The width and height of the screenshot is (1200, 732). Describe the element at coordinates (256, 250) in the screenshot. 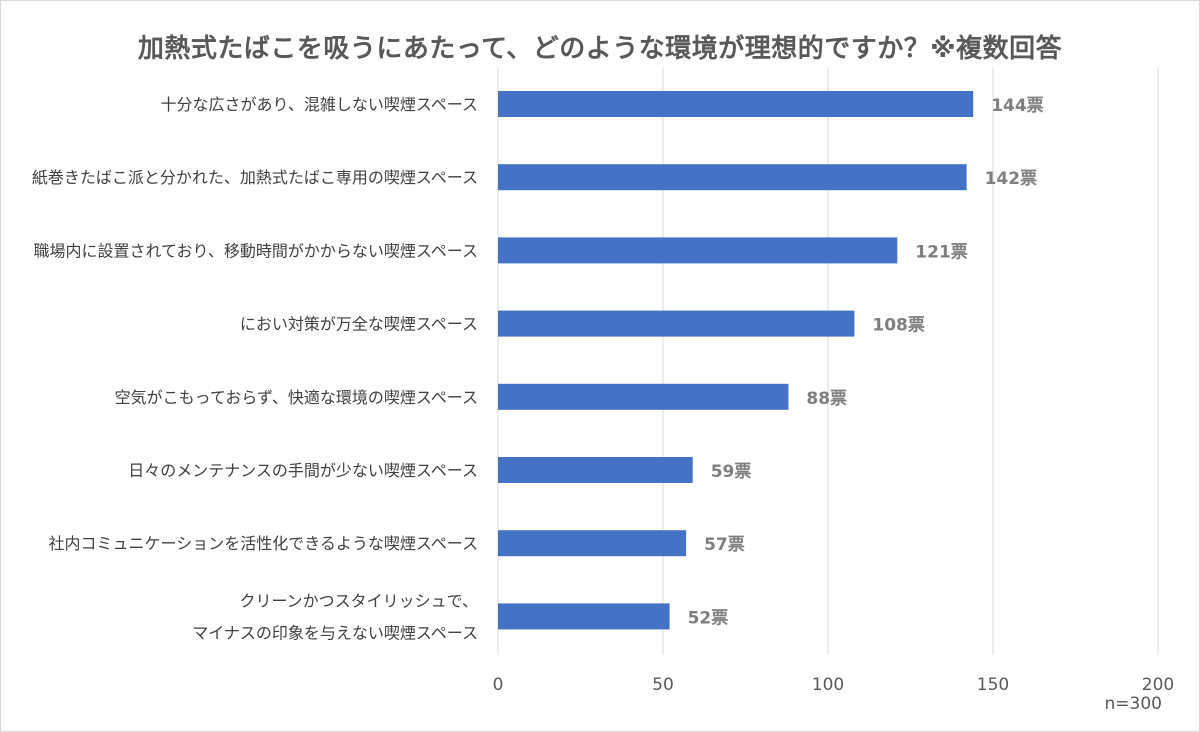

I see `category-label: 職場内に設置されており、移動時間がかからない喫煙スペース` at that location.